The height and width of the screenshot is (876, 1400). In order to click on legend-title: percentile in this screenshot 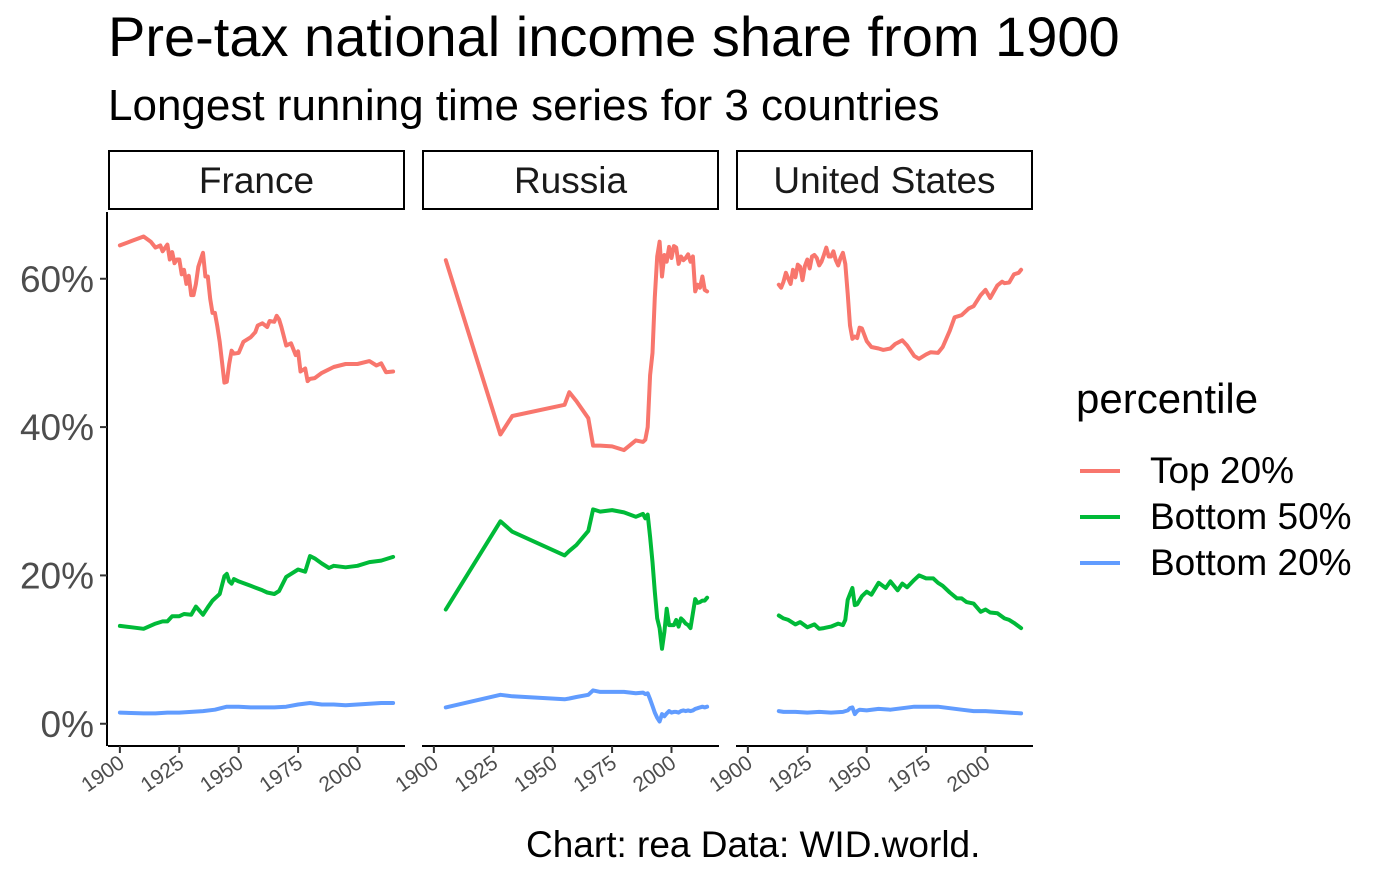, I will do `click(1167, 398)`.